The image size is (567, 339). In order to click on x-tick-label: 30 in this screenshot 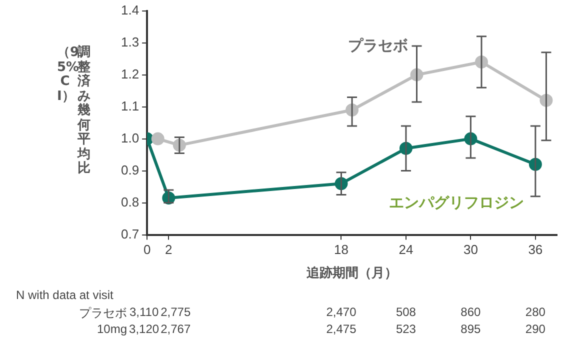, I will do `click(470, 250)`.